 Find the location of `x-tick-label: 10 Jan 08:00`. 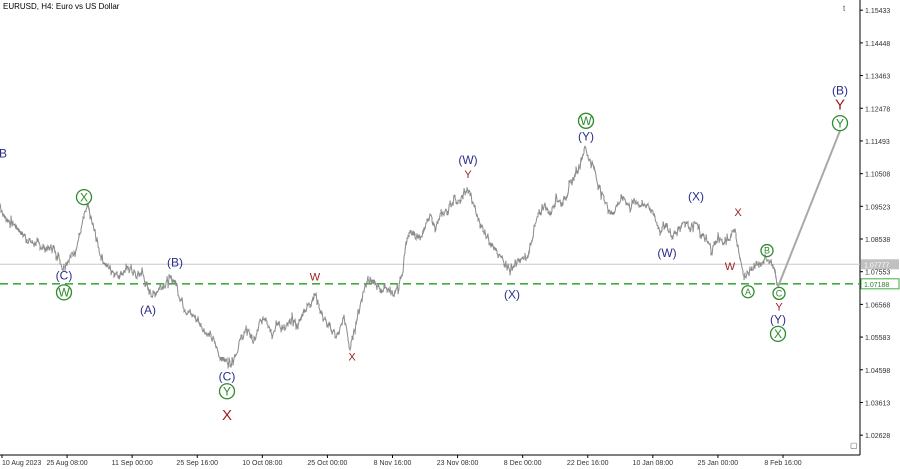

x-tick-label: 10 Jan 08:00 is located at coordinates (653, 463).